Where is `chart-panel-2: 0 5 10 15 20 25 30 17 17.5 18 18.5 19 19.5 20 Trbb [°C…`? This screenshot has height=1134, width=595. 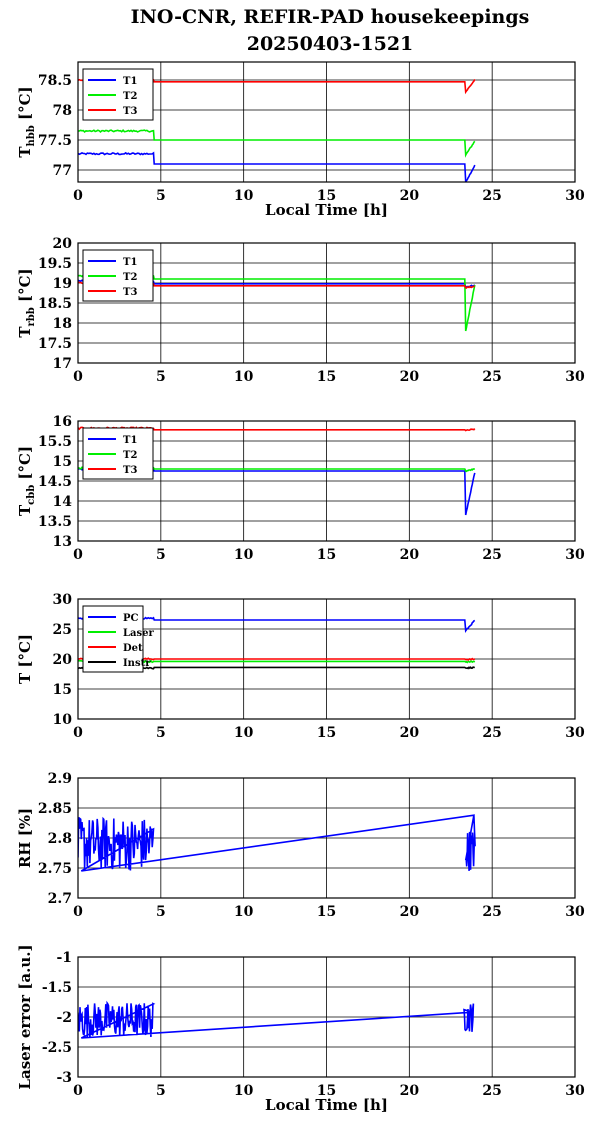 chart-panel-2: 0 5 10 15 20 25 30 17 17.5 18 18.5 19 19.5 20 Trbb [°C… is located at coordinates (300, 310).